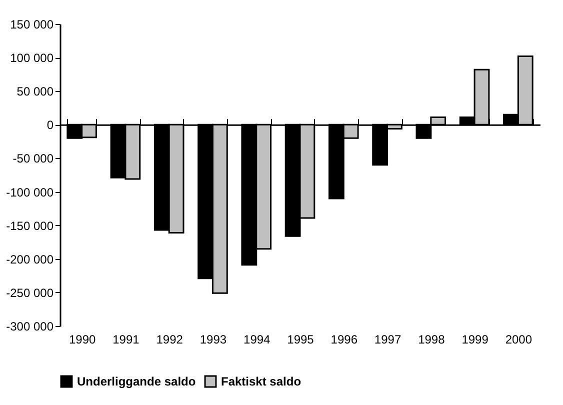  Describe the element at coordinates (35, 91) in the screenshot. I see `y-tick-label: 50 000` at that location.